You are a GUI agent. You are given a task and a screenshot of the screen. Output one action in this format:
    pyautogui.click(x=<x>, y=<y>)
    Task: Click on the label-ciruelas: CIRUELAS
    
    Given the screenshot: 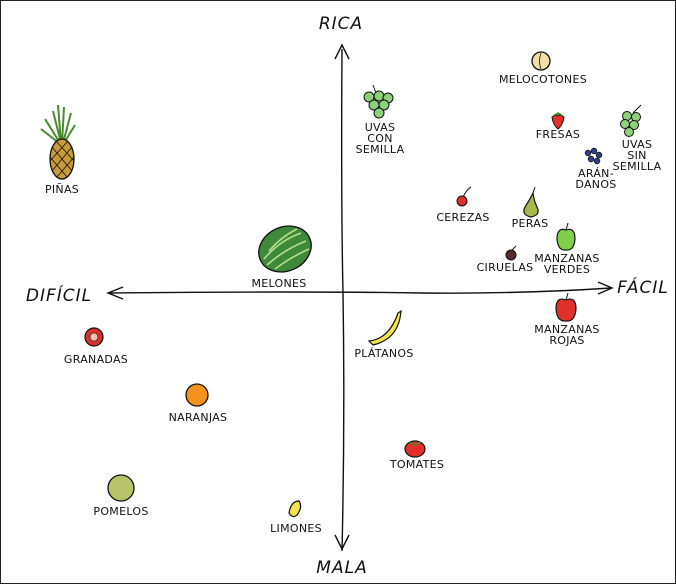 What is the action you would take?
    pyautogui.click(x=505, y=267)
    